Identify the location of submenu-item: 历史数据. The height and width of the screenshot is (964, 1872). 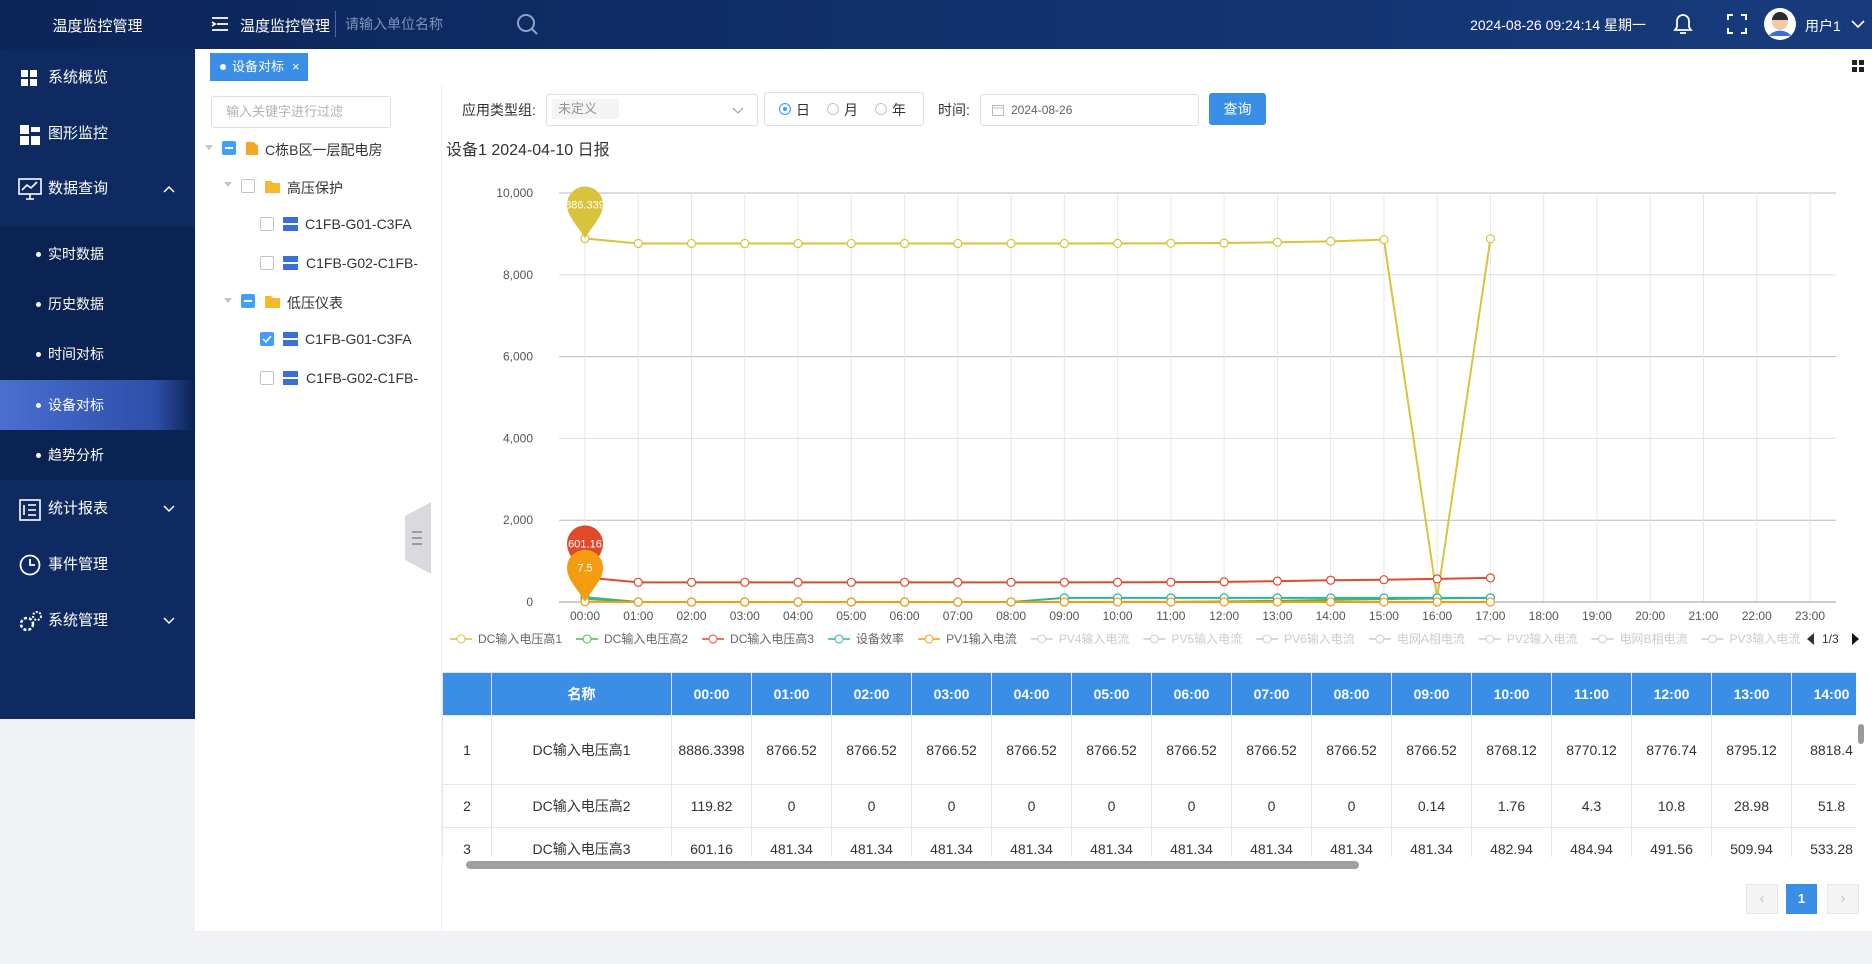
(97, 304).